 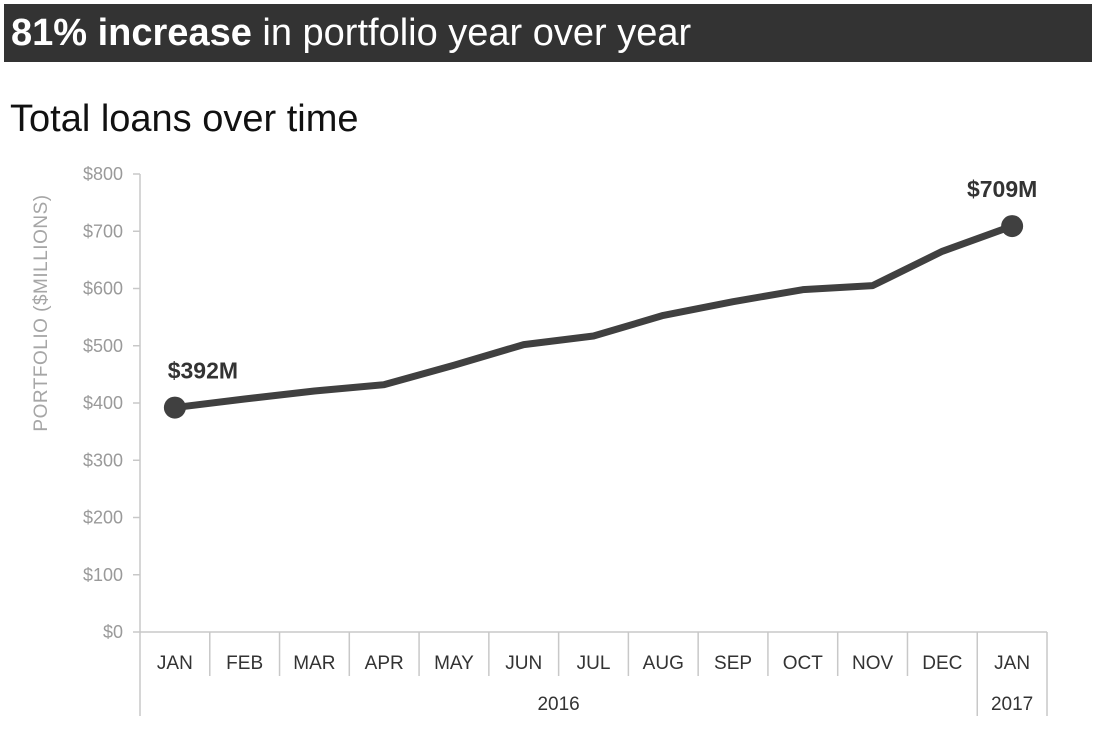 I want to click on y-tick-label: $400, so click(x=103, y=403).